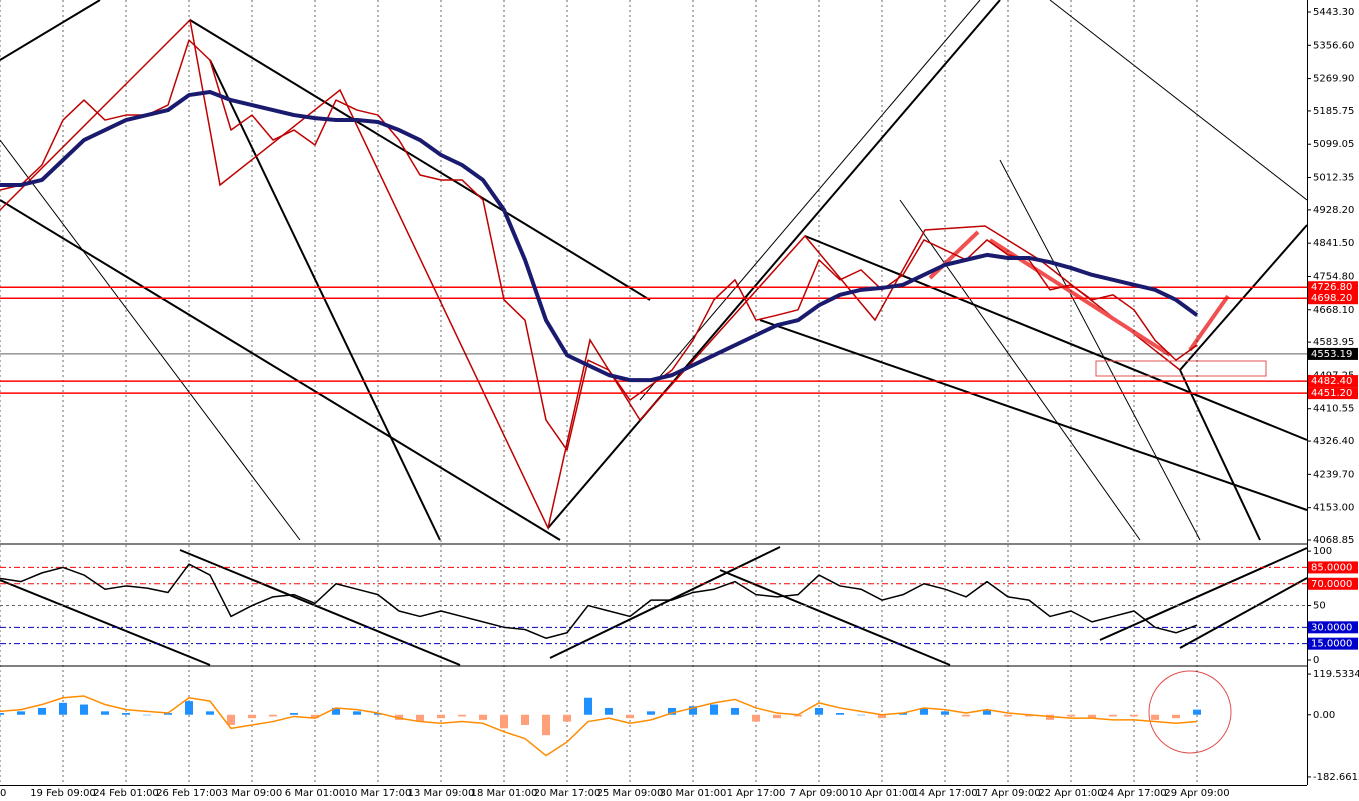 This screenshot has height=801, width=1359. What do you see at coordinates (1333, 12) in the screenshot?
I see `y-tick-label: 5443.30` at bounding box center [1333, 12].